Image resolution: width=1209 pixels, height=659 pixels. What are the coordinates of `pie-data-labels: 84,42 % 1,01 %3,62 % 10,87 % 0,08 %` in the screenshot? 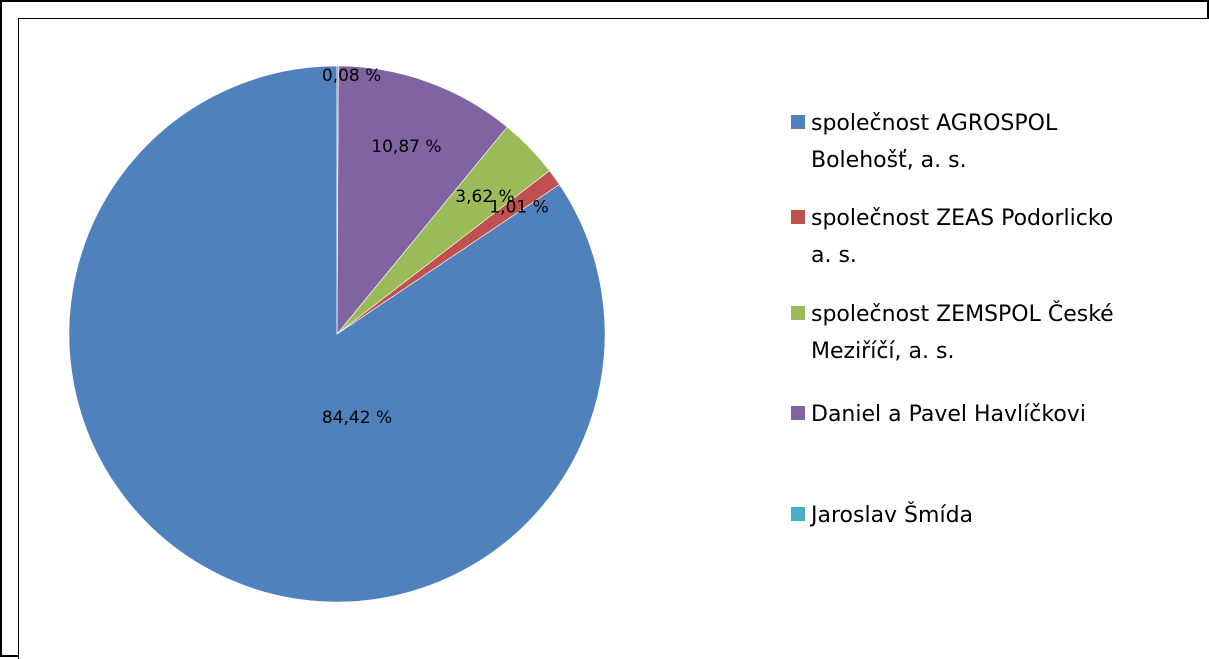 It's located at (435, 247).